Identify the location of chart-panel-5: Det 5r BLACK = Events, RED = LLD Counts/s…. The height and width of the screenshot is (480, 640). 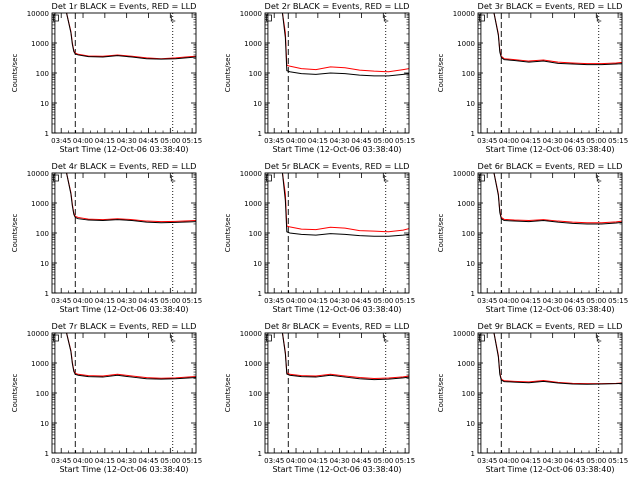
(319, 237).